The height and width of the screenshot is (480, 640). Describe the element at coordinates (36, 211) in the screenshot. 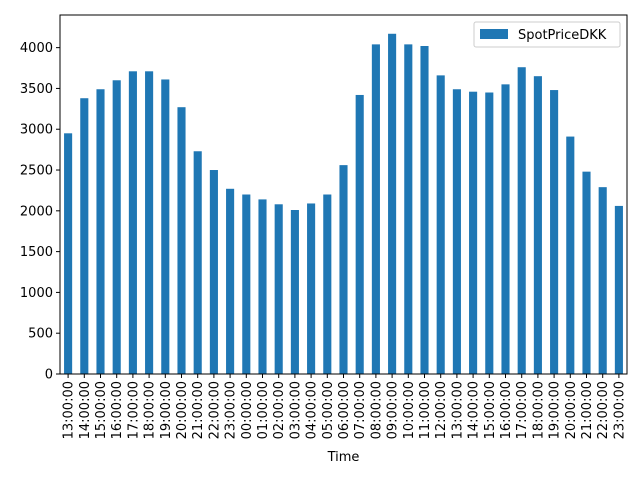

I see `y-tick-label: 2000` at that location.